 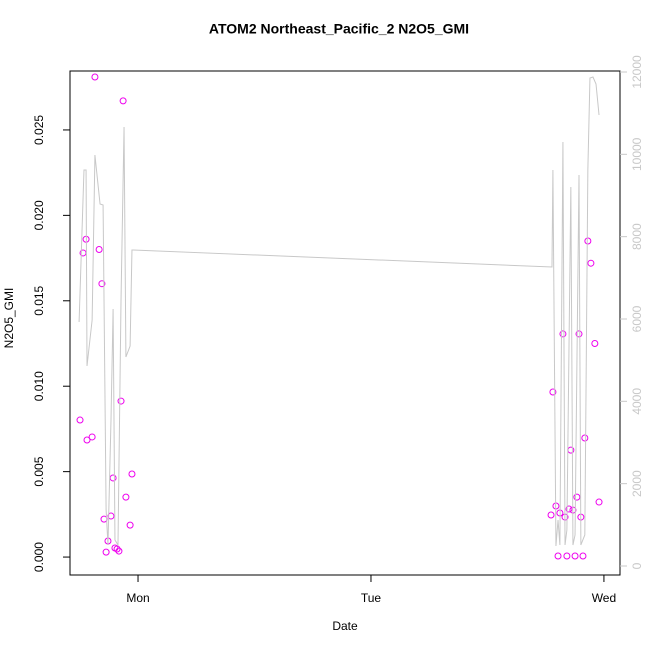 I want to click on y-tick-label: 0.000, so click(x=39, y=557).